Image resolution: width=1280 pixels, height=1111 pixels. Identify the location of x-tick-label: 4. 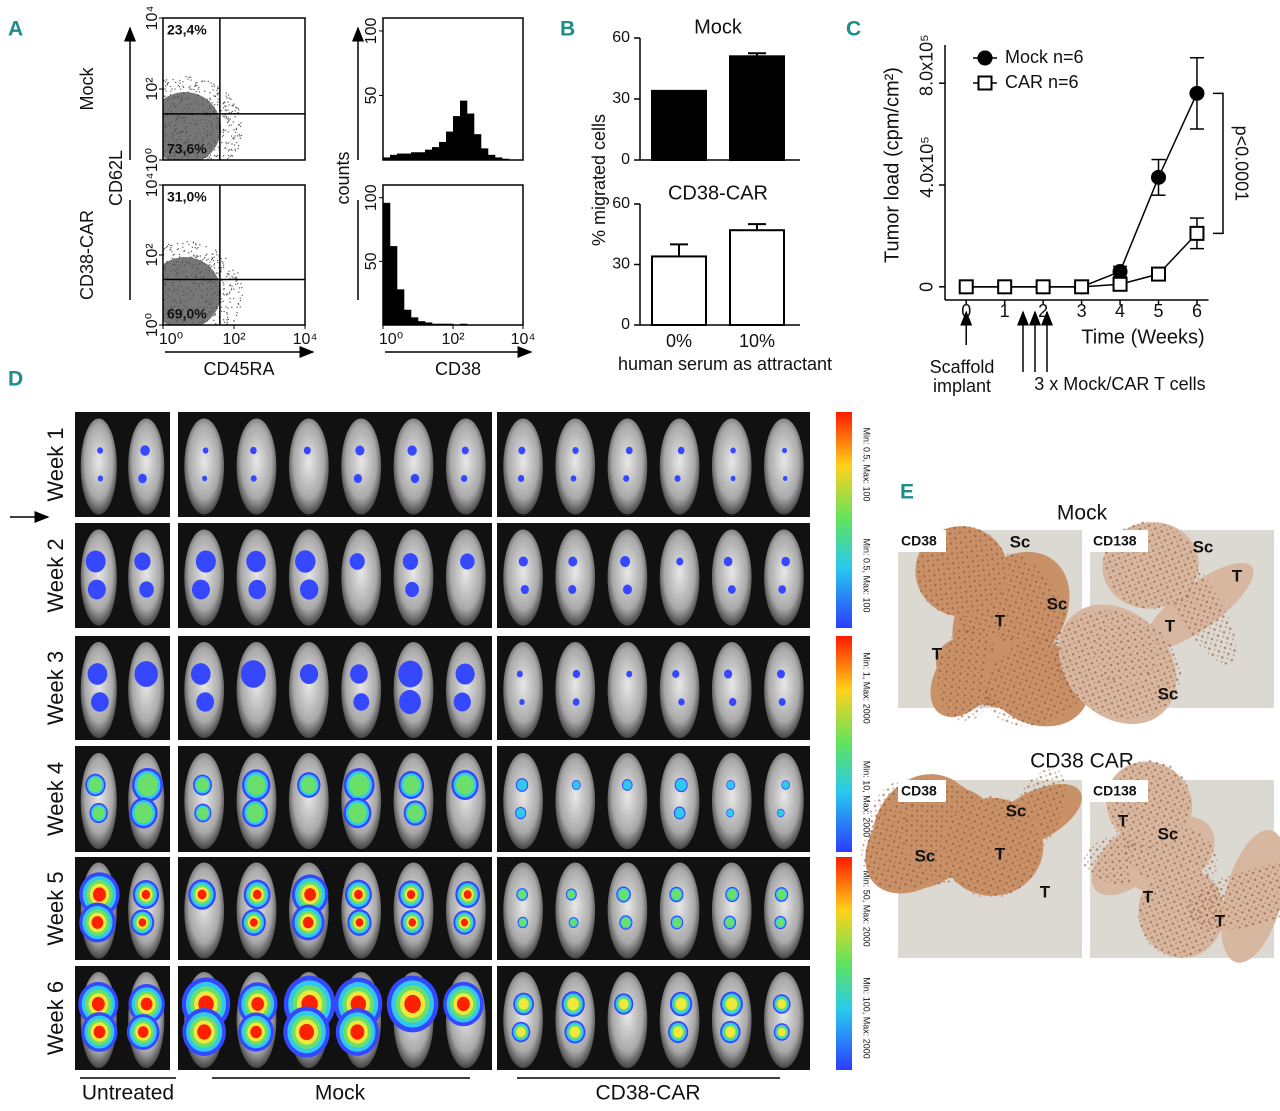
(1120, 311).